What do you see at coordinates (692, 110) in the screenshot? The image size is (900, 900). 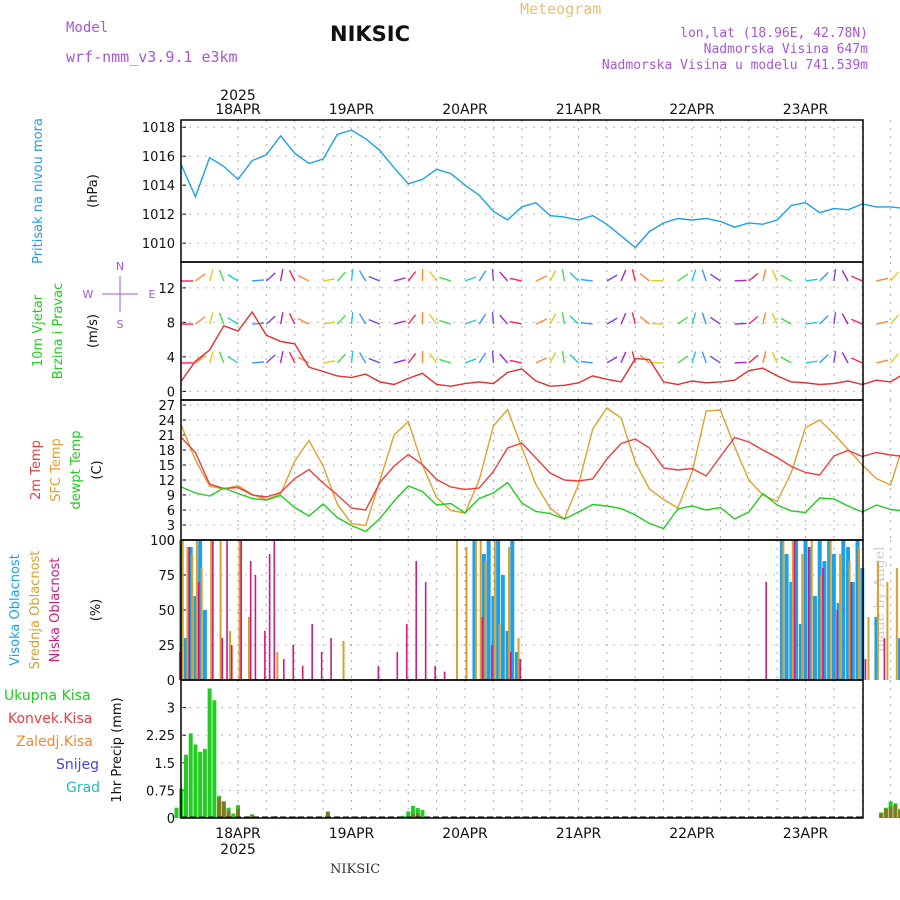 I see `x-day-label-top: 22APR` at bounding box center [692, 110].